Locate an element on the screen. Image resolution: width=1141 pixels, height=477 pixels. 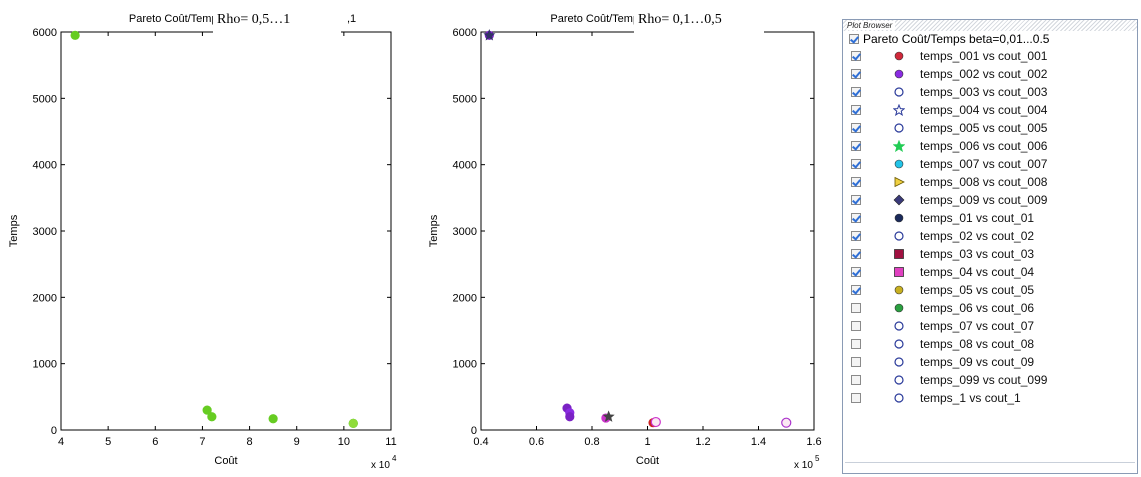
series-label: temps_04 vs cout_04 is located at coordinates (977, 272).